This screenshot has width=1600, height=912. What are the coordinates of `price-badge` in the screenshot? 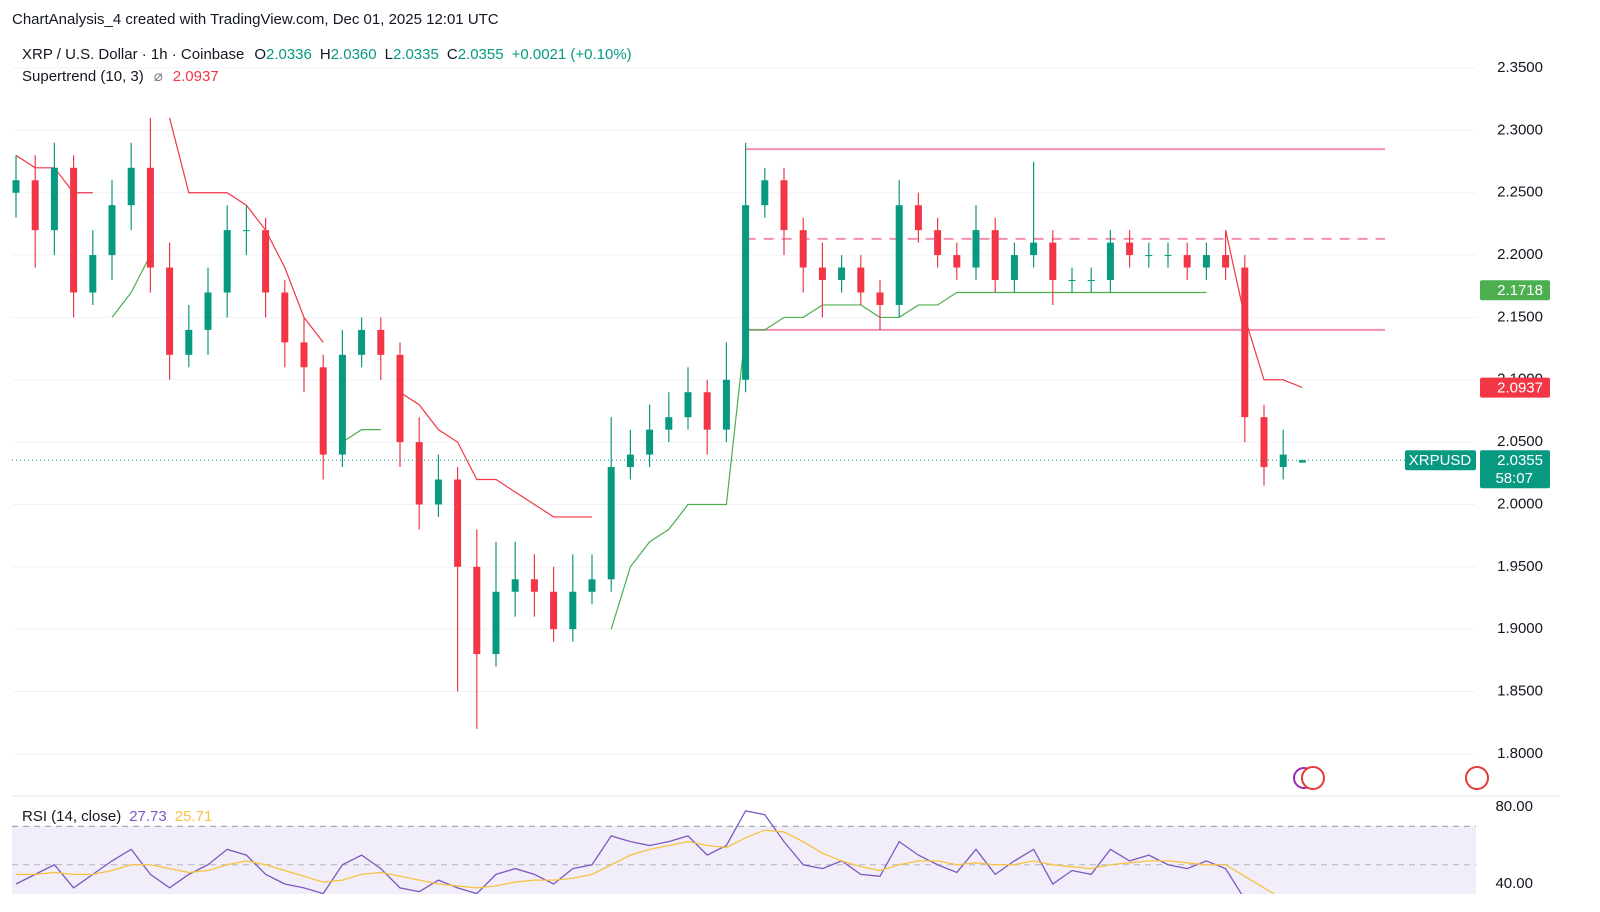 It's located at (1515, 290).